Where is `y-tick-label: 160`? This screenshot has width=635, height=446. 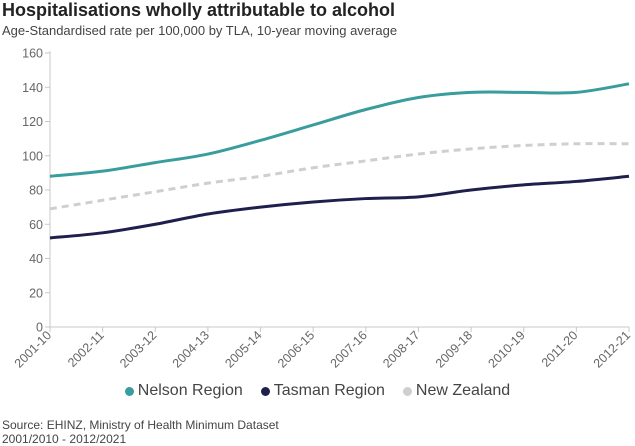
y-tick-label: 160 is located at coordinates (32, 54).